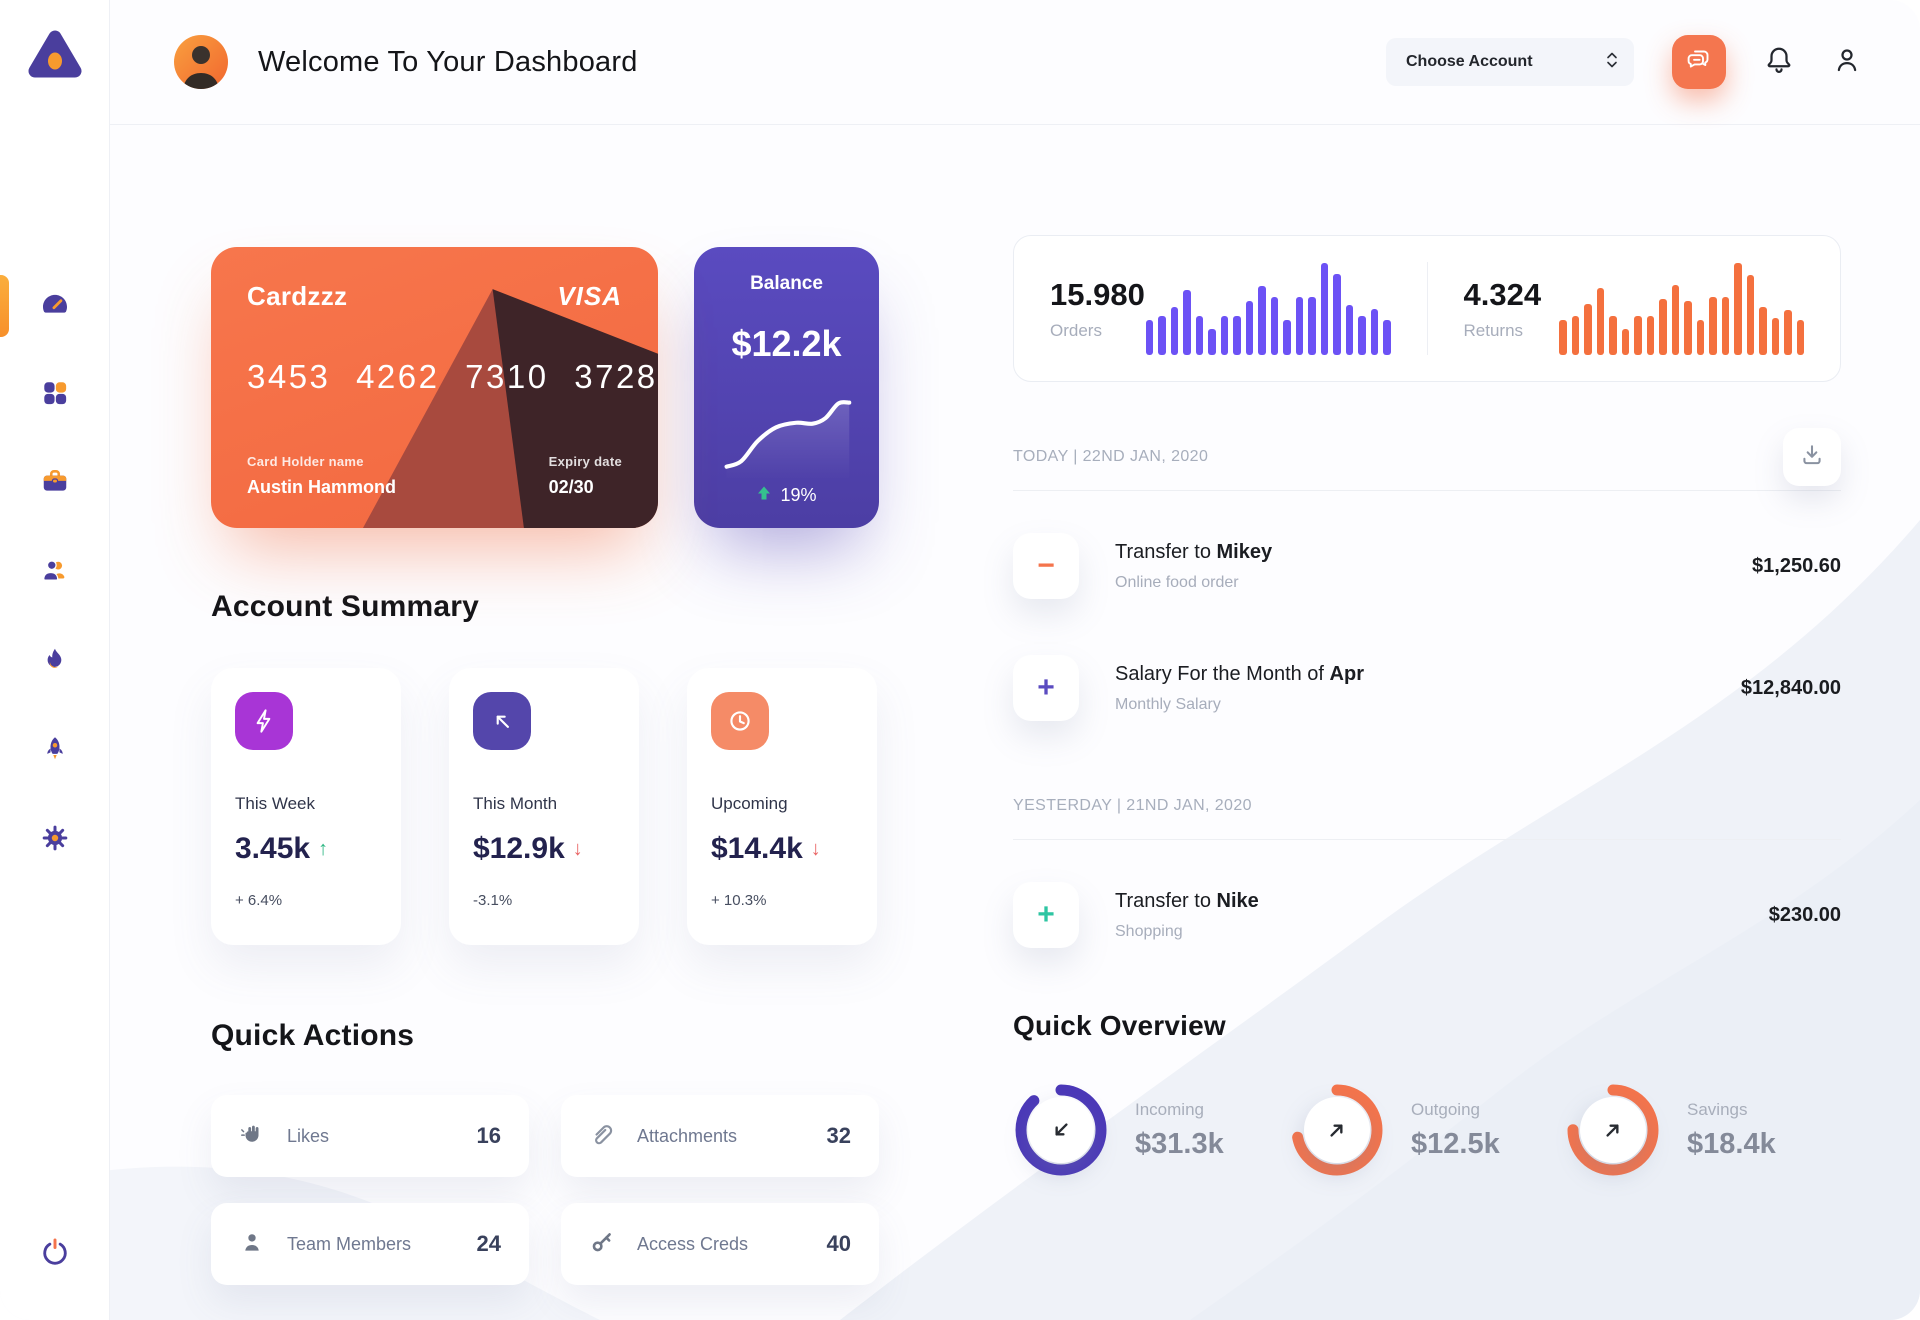 The height and width of the screenshot is (1320, 1920). What do you see at coordinates (1111, 456) in the screenshot?
I see `today-header: TODAY | 22ND JAN, 2020` at bounding box center [1111, 456].